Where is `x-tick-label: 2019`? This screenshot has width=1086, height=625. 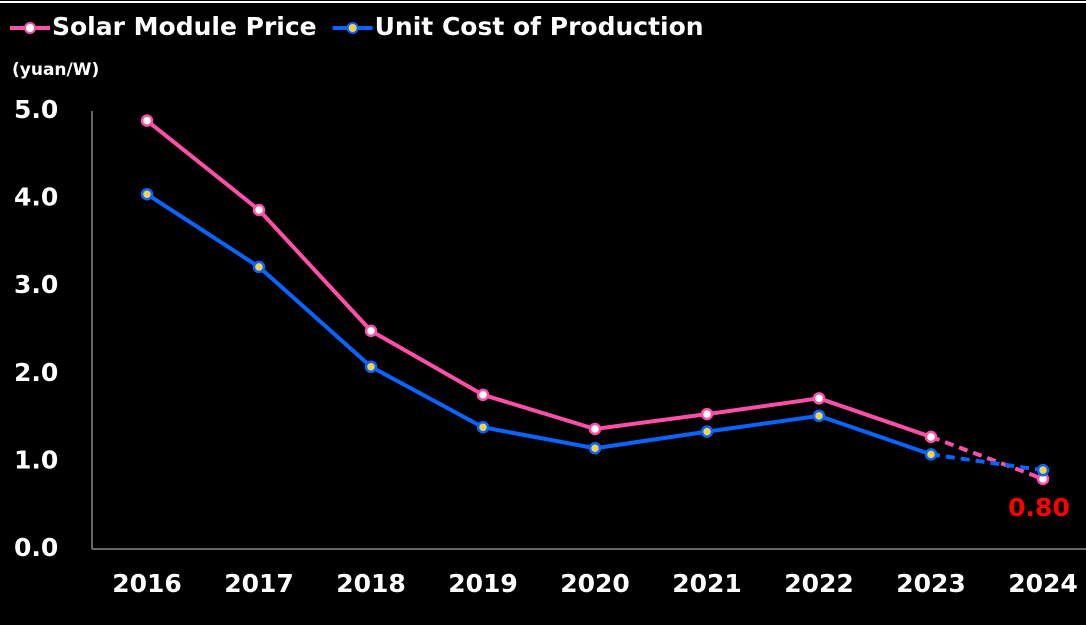
x-tick-label: 2019 is located at coordinates (483, 583).